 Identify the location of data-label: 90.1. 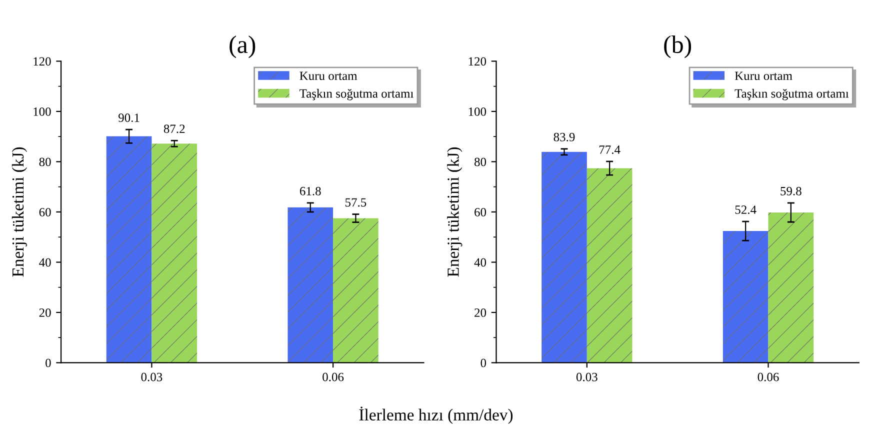
(129, 118).